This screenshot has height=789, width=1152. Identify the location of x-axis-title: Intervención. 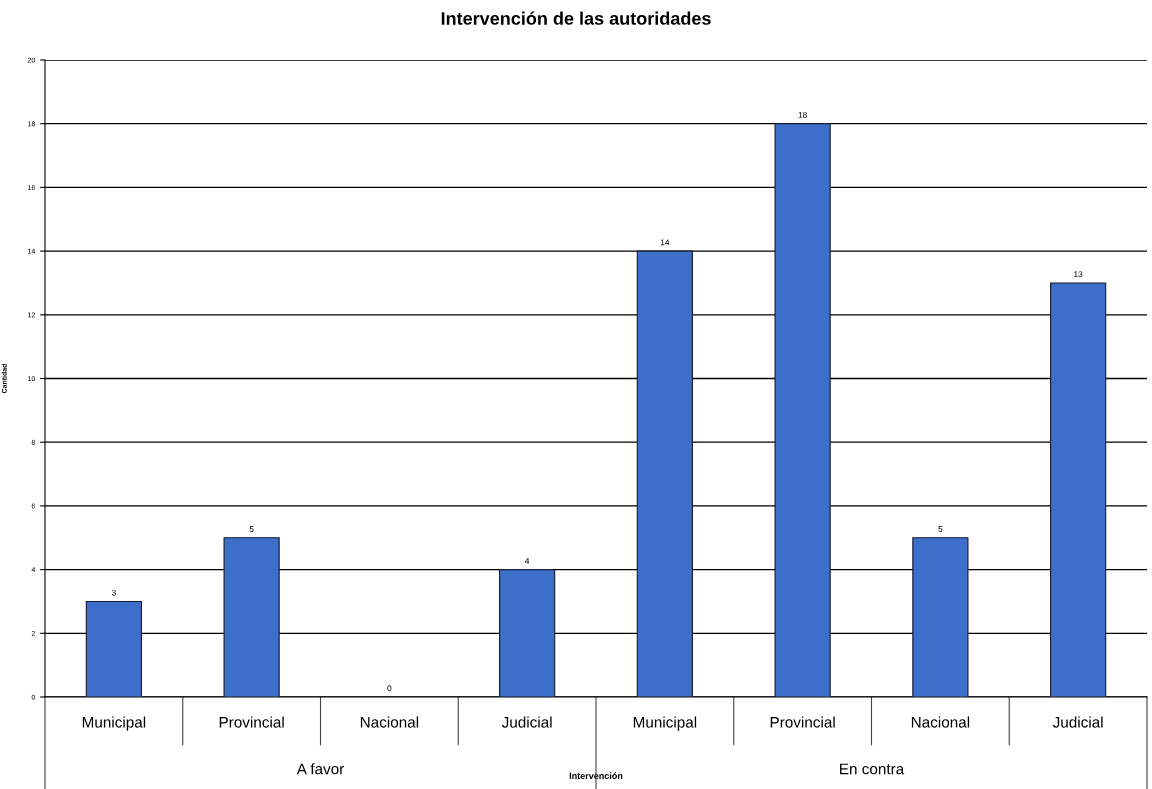
(596, 775).